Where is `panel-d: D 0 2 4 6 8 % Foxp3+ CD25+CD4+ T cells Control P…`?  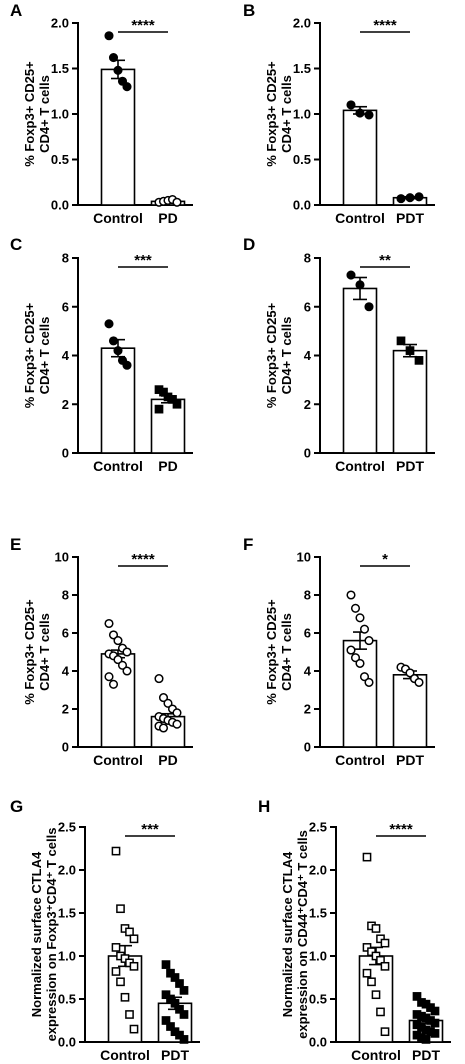 panel-d: D 0 2 4 6 8 % Foxp3+ CD25+CD4+ T cells Control P… is located at coordinates (339, 354).